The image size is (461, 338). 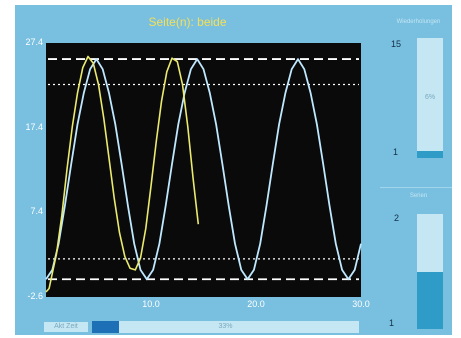 I want to click on repetitions-percent: 6%, so click(x=430, y=97).